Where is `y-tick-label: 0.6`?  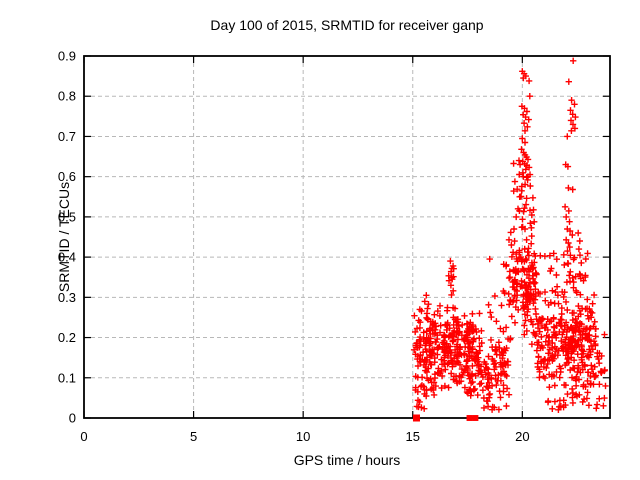 y-tick-label: 0.6 is located at coordinates (67, 176).